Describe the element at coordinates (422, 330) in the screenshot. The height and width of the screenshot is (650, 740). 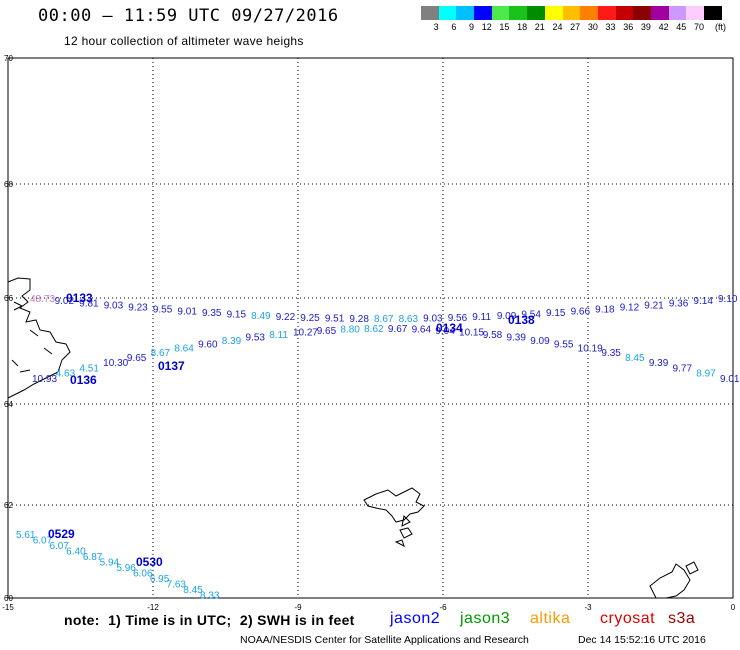
I see `swh-value: 9.64` at that location.